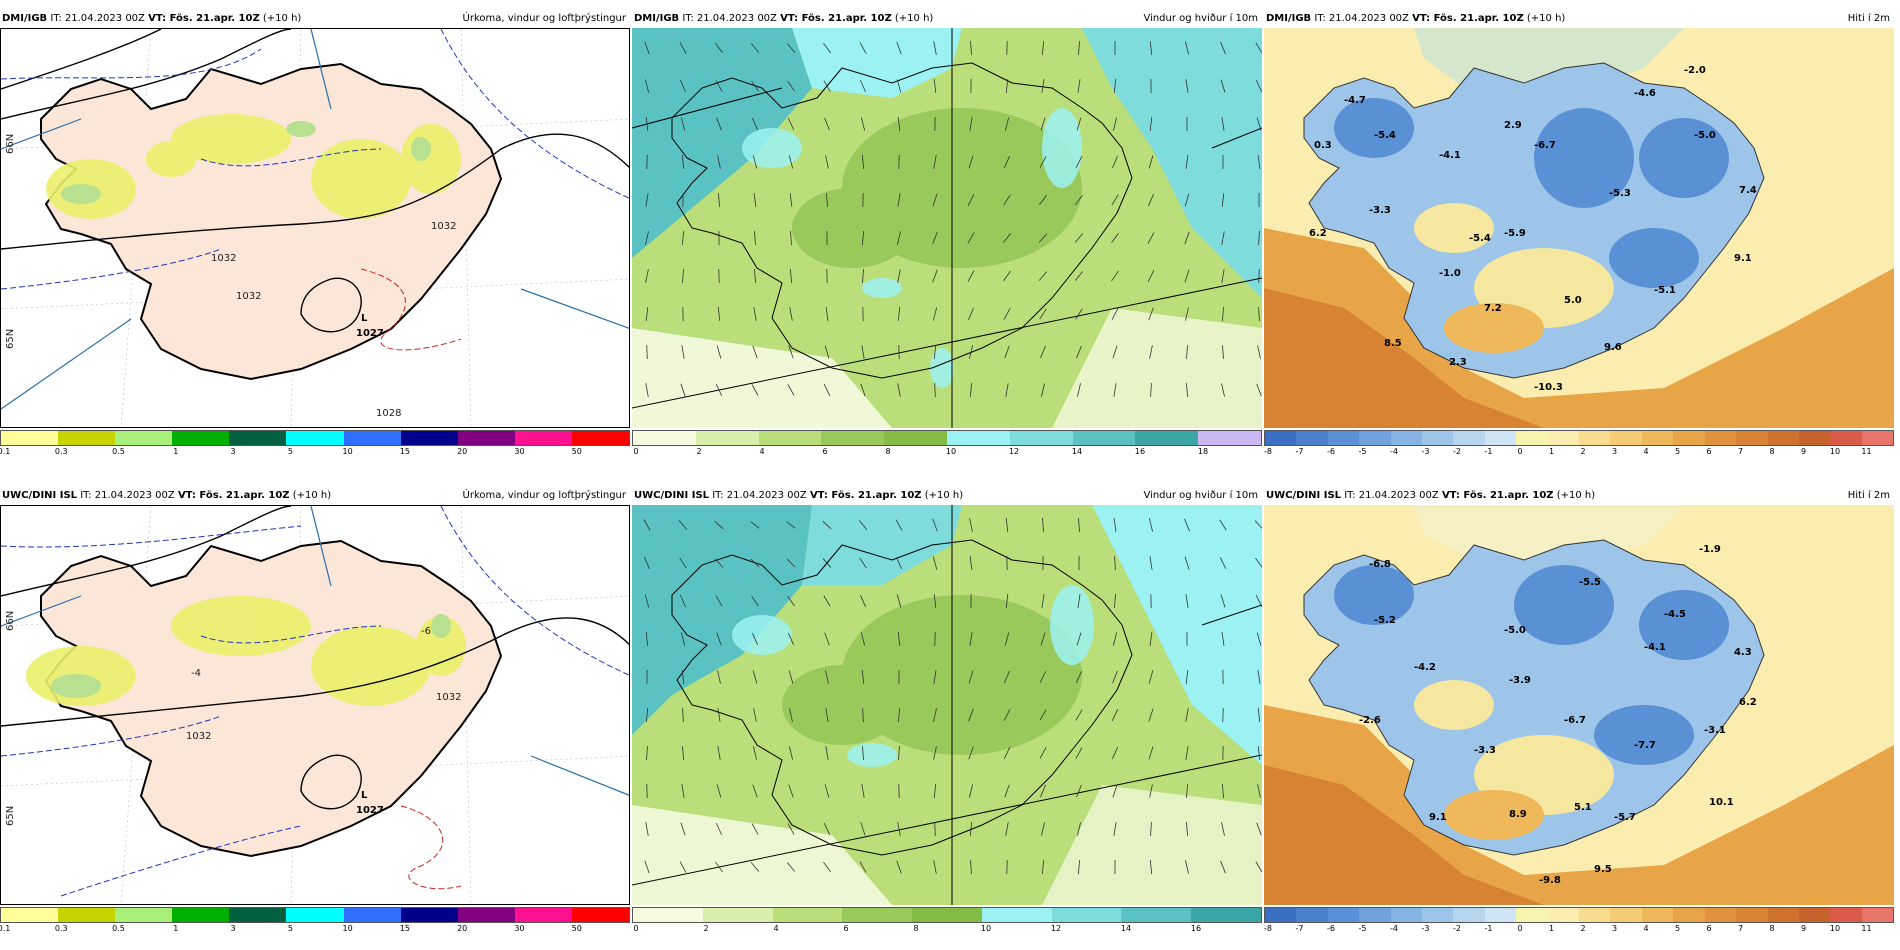 Image resolution: width=1900 pixels, height=950 pixels. What do you see at coordinates (404, 451) in the screenshot?
I see `colorbar-tick-label: 15` at bounding box center [404, 451].